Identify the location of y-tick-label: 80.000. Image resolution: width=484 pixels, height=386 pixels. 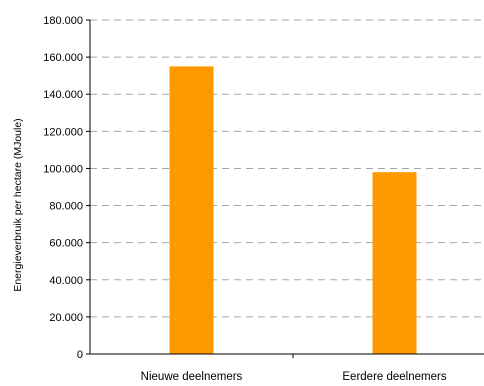
(66, 207).